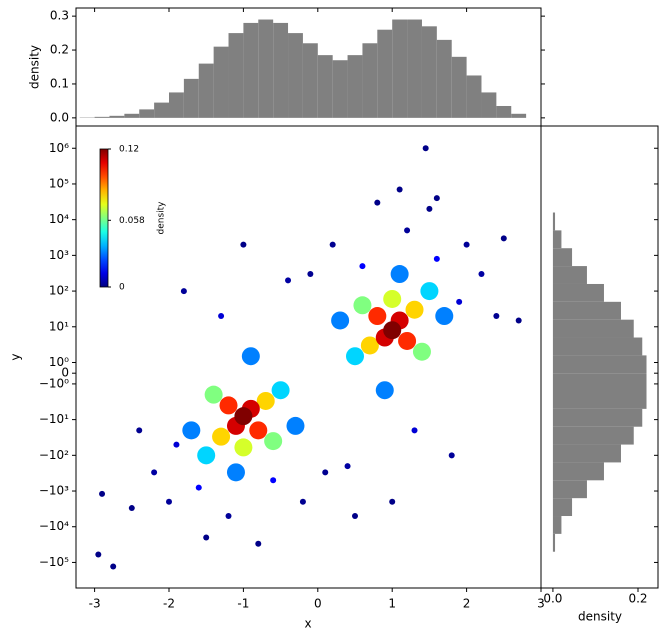 The image size is (667, 641). Describe the element at coordinates (59, 291) in the screenshot. I see `y-tick-label: 10²` at that location.